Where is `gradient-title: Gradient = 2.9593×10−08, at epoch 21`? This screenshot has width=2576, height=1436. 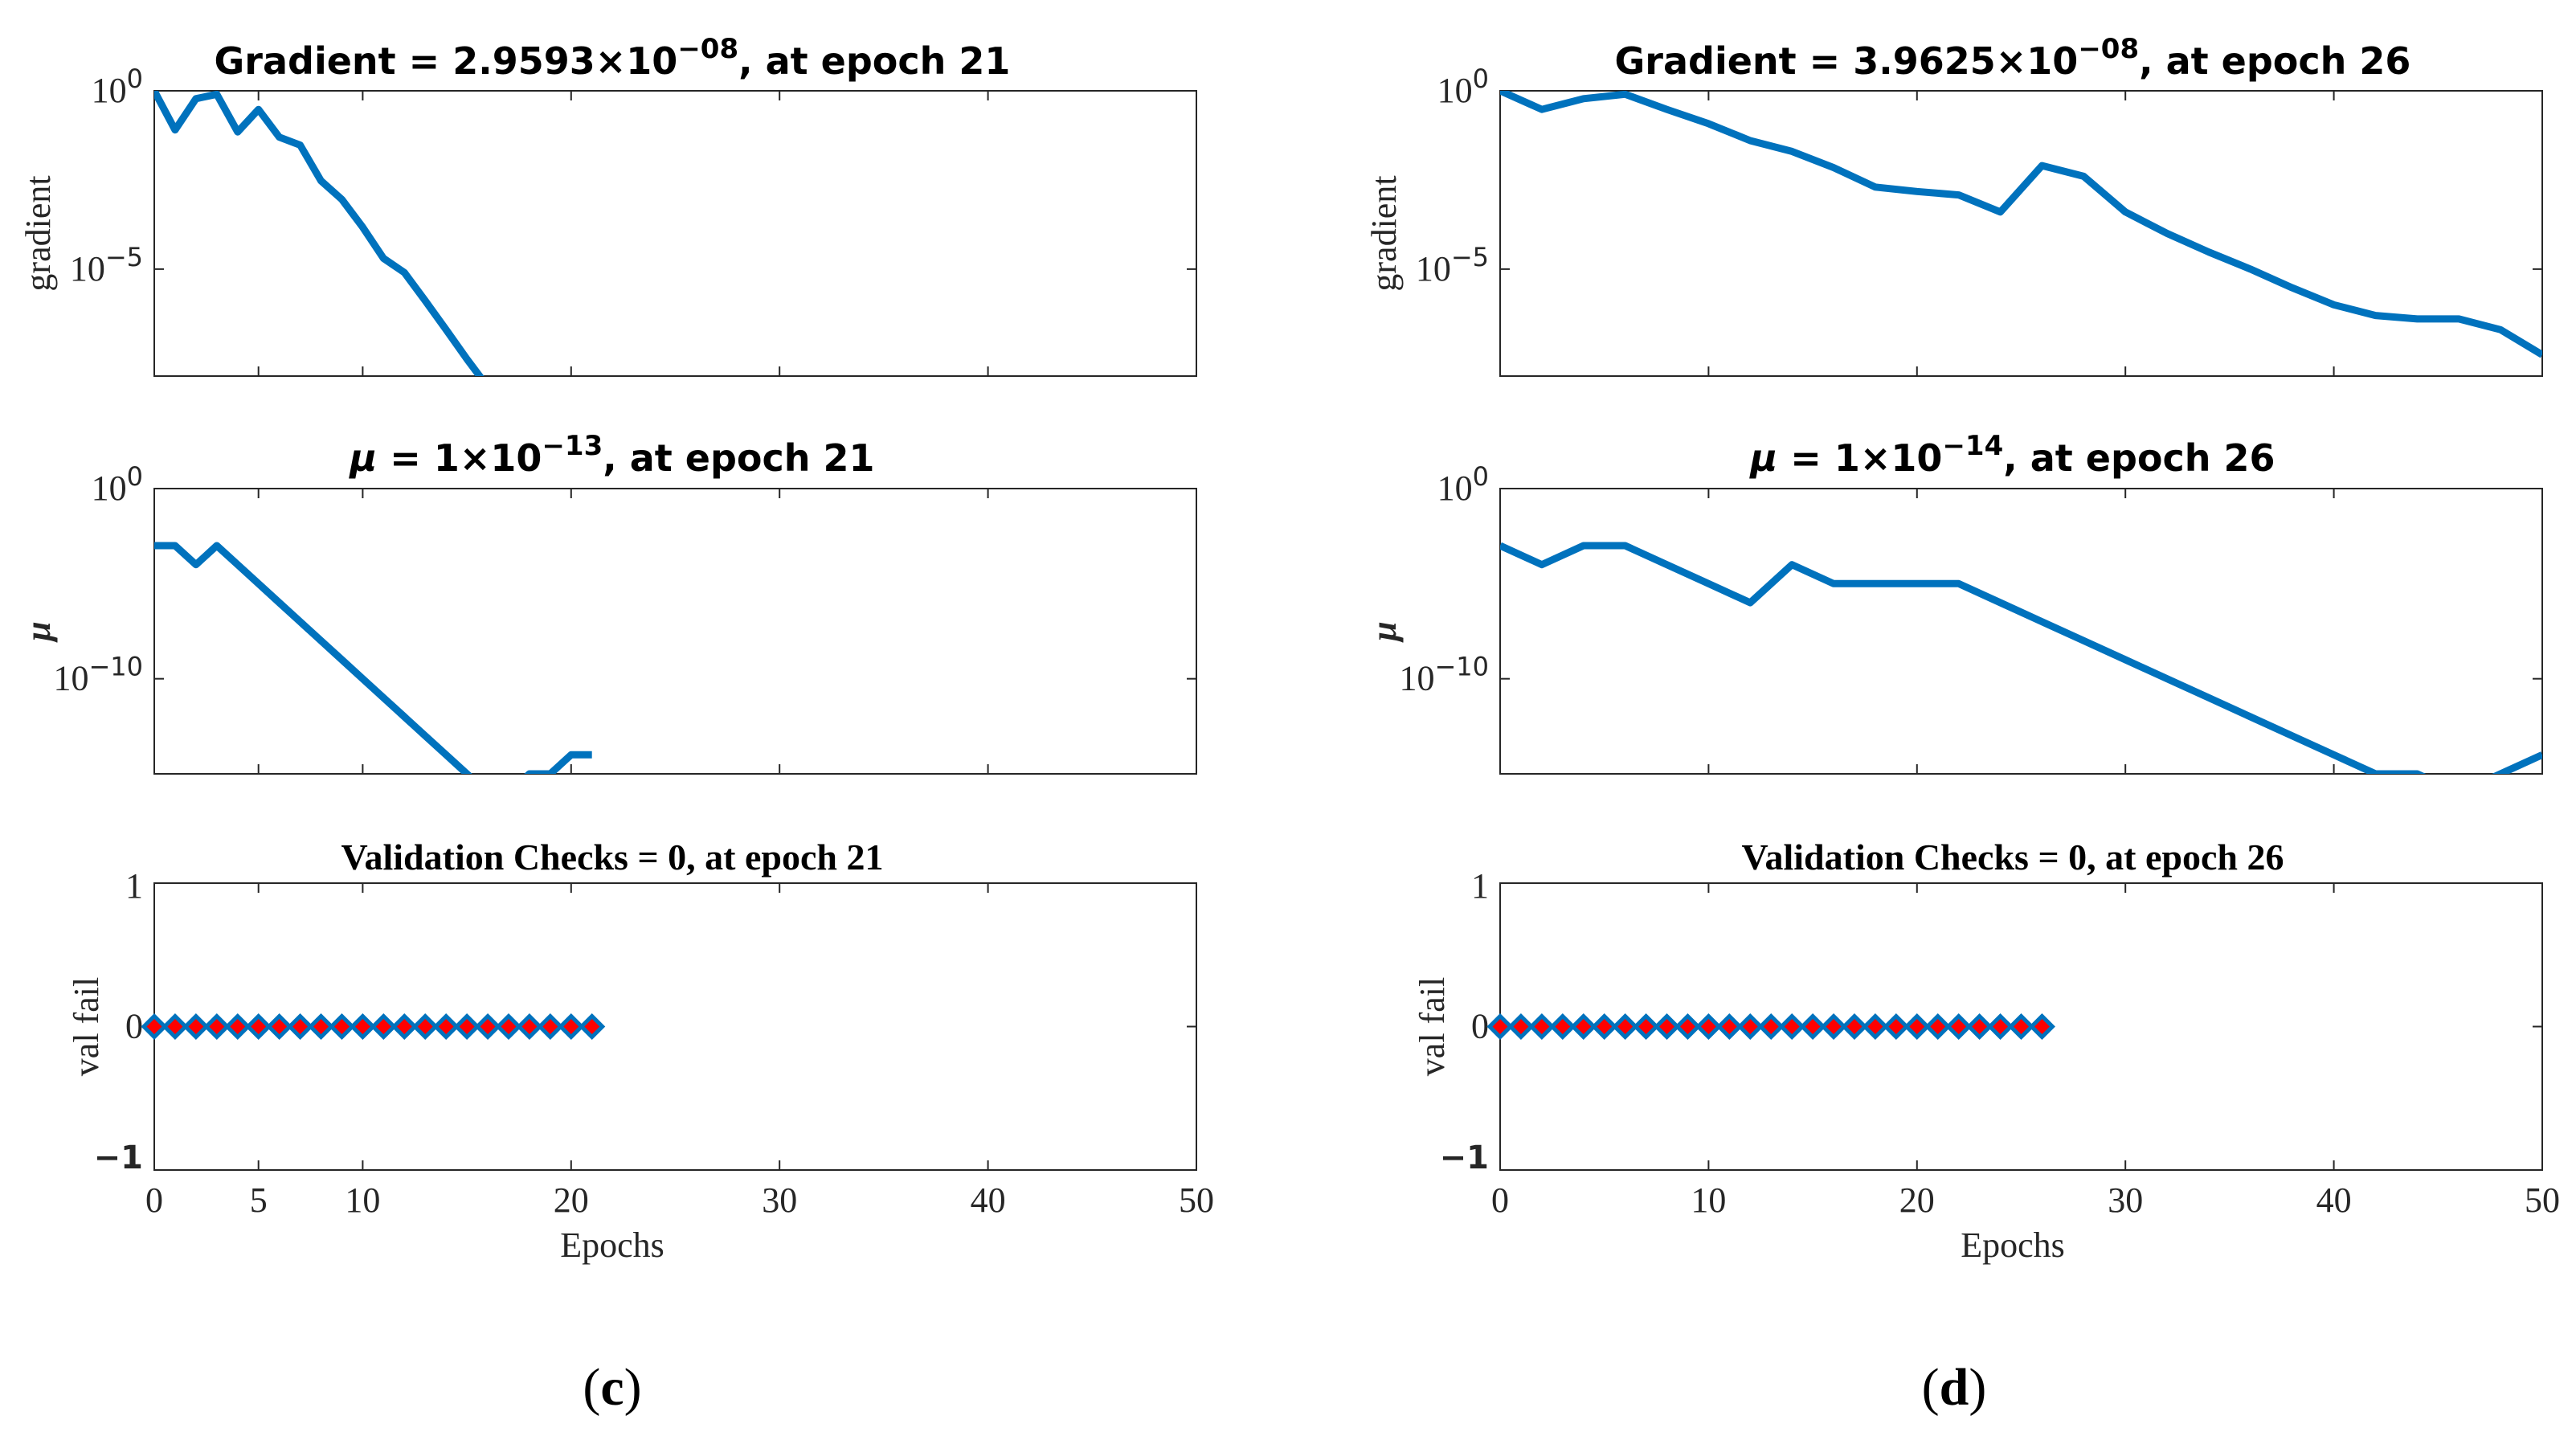 gradient-title: Gradient = 2.9593×10−08, at epoch 21 is located at coordinates (613, 58).